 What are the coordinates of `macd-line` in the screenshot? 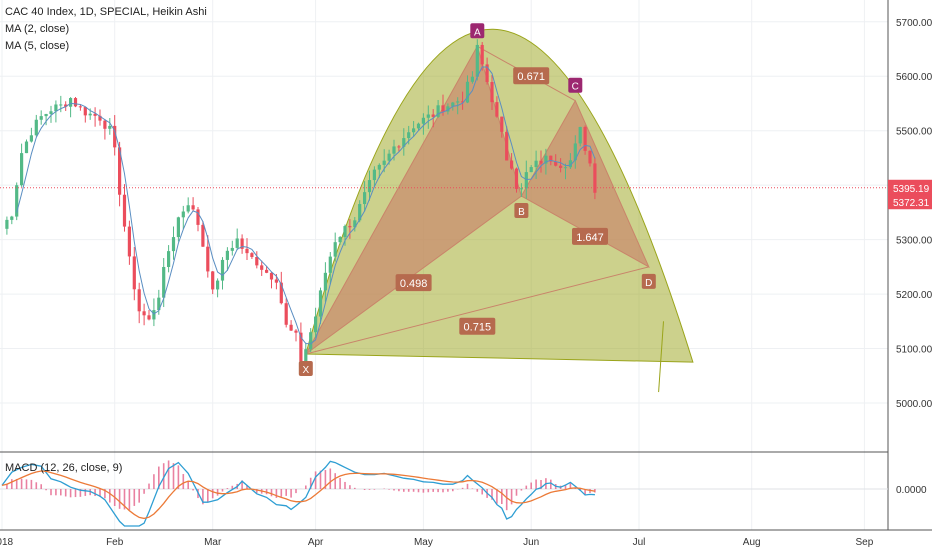 It's located at (298, 493).